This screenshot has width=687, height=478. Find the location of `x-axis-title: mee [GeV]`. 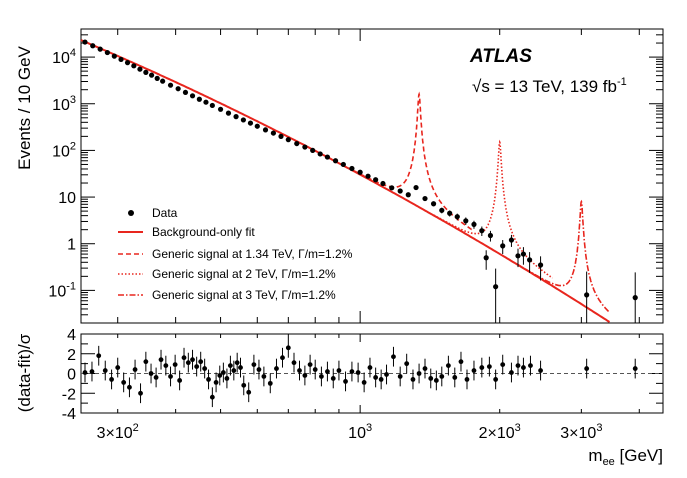

x-axis-title: mee [GeV] is located at coordinates (625, 457).